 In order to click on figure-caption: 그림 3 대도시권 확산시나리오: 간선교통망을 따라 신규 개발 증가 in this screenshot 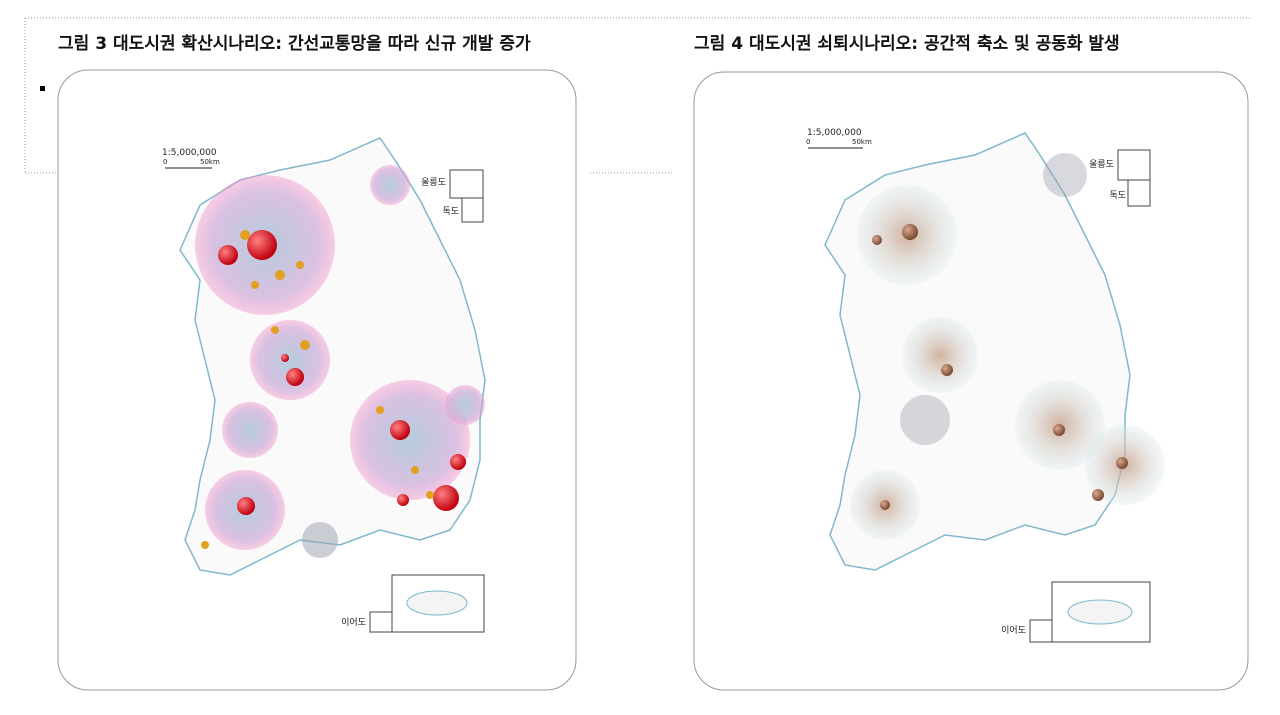, I will do `click(294, 44)`.